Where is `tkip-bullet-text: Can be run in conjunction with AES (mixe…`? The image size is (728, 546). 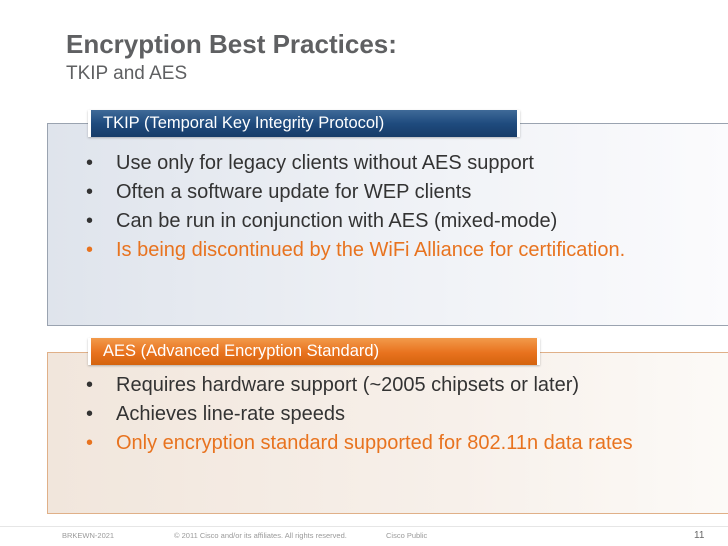
tkip-bullet-text: Can be run in conjunction with AES (mixe… is located at coordinates (337, 221).